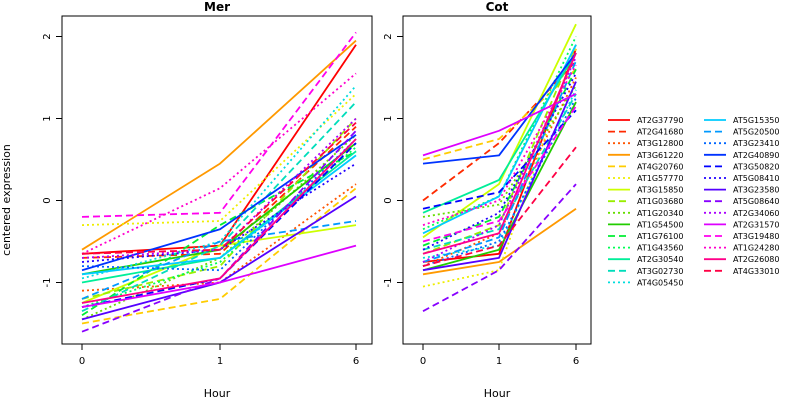 Image resolution: width=800 pixels, height=404 pixels. What do you see at coordinates (423, 361) in the screenshot?
I see `x-tick-label-1-0: 0` at bounding box center [423, 361].